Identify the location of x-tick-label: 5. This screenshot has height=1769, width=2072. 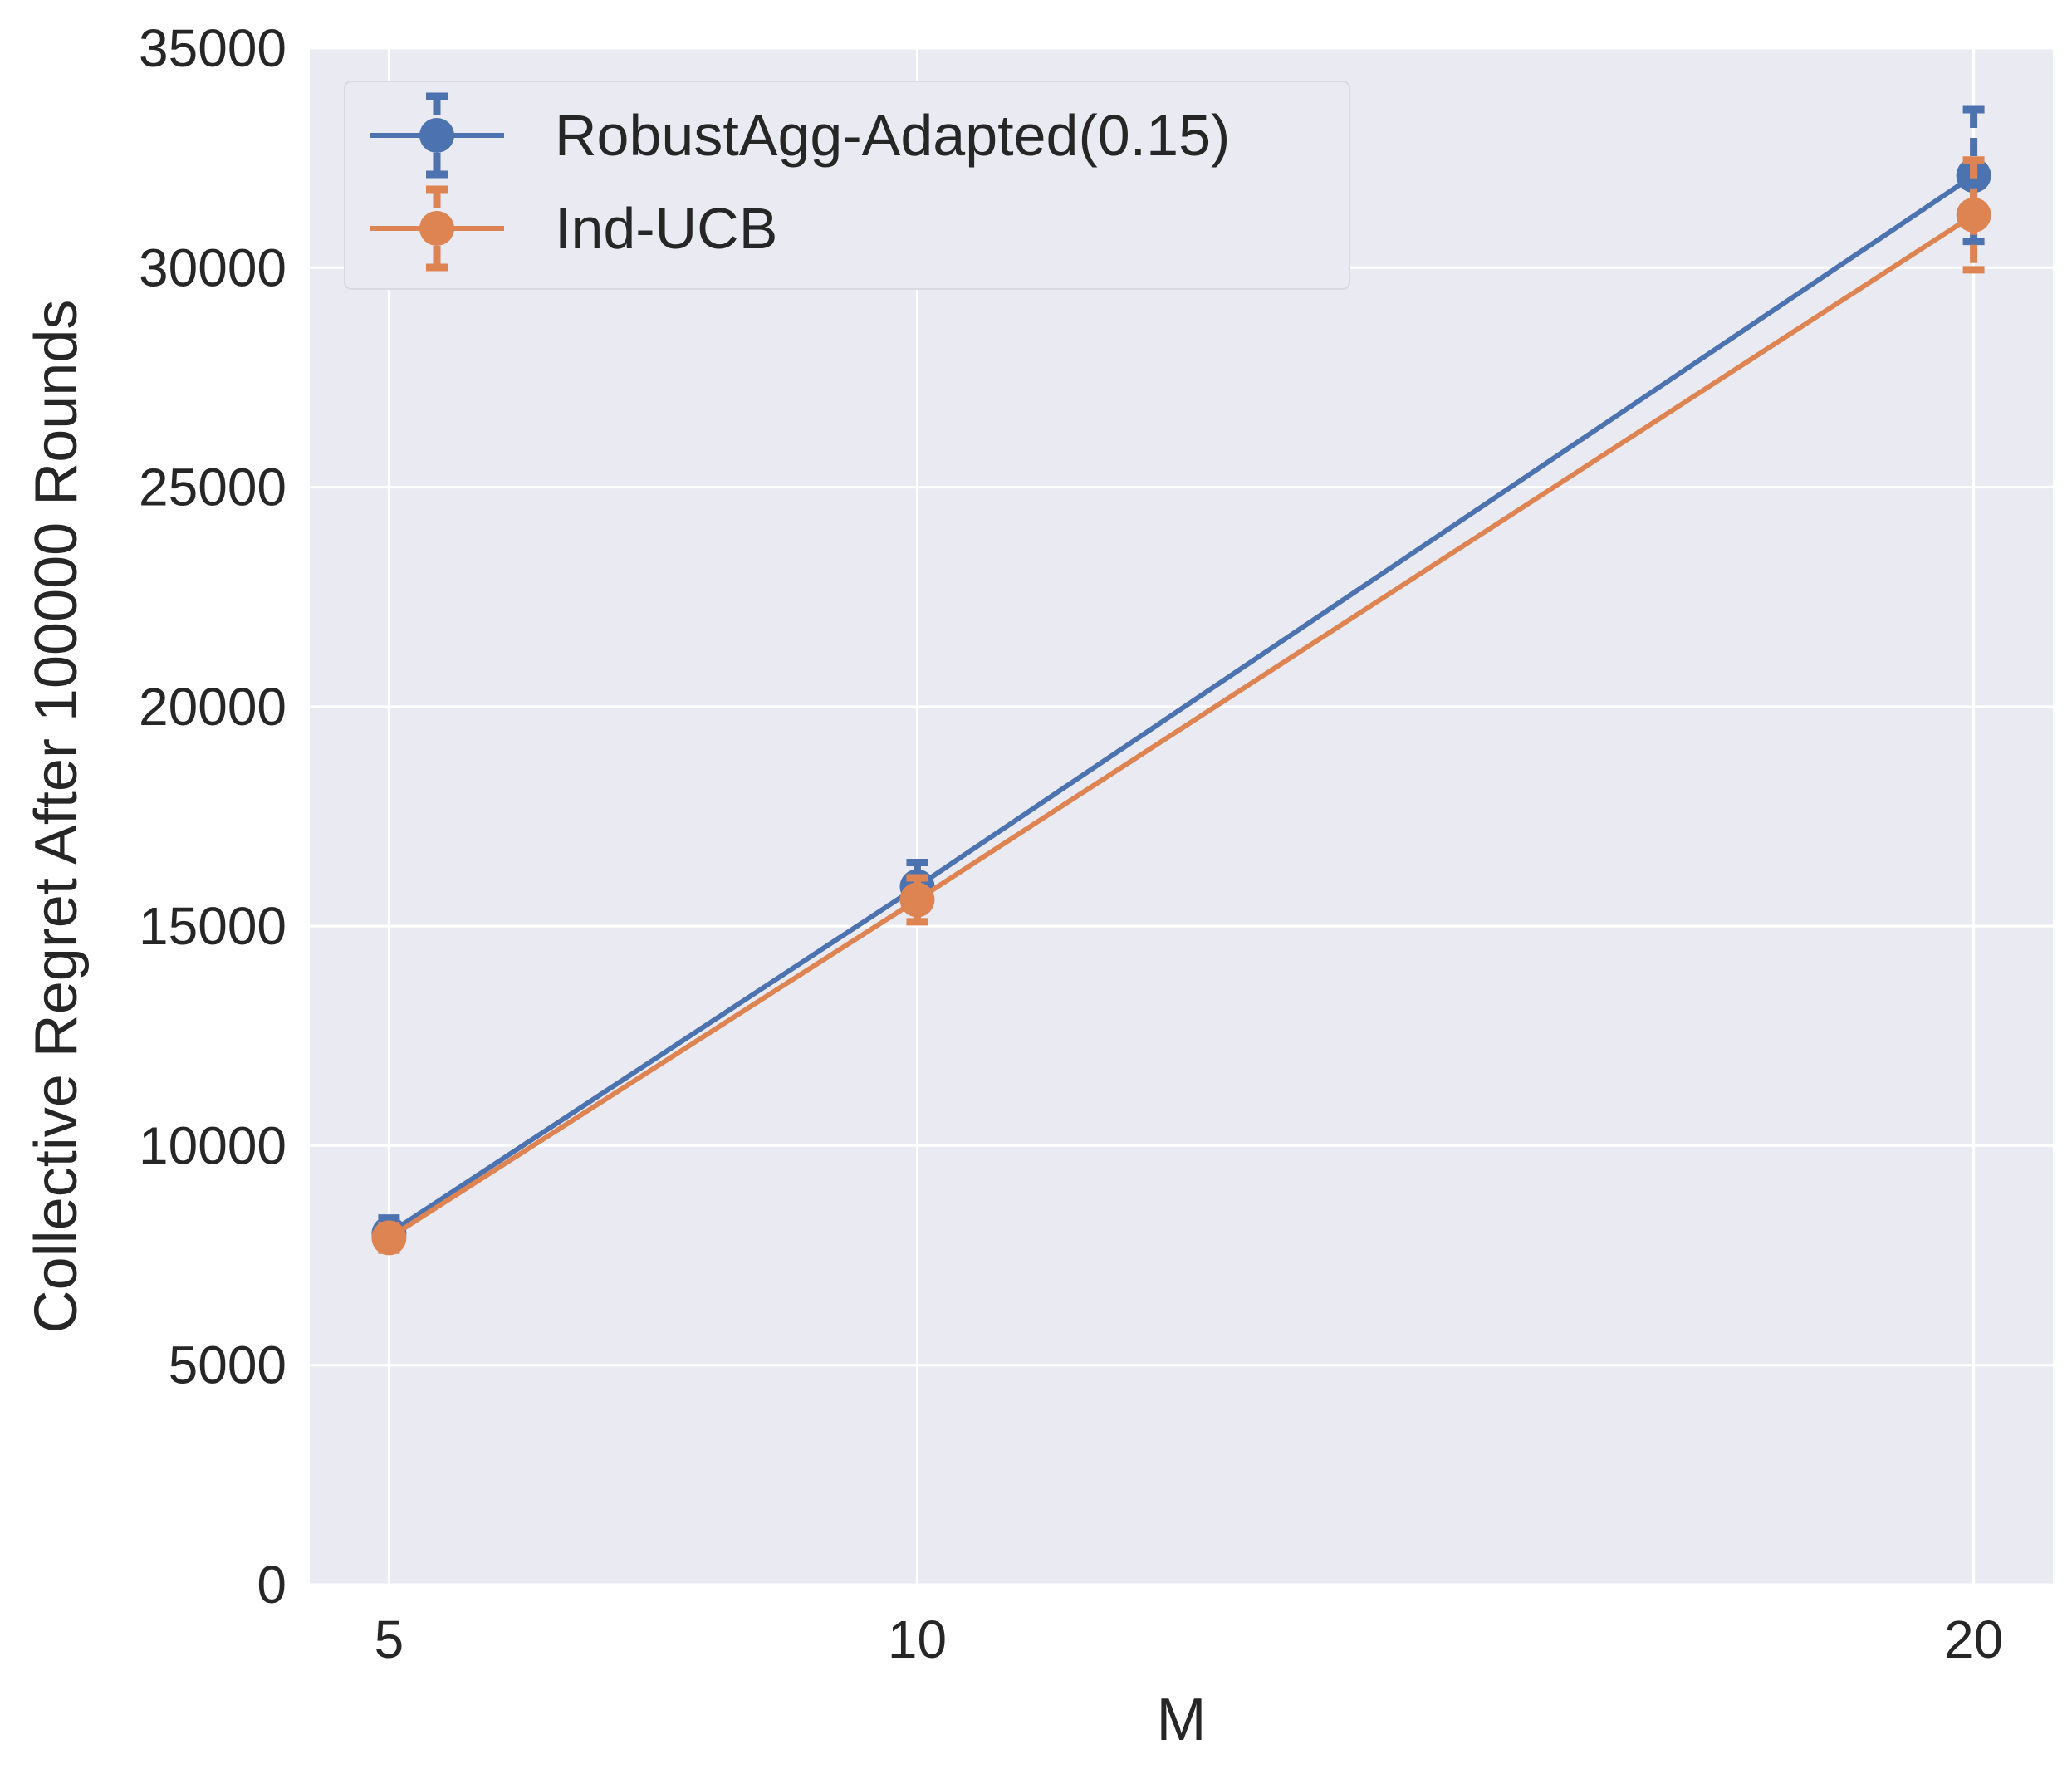
(389, 1639).